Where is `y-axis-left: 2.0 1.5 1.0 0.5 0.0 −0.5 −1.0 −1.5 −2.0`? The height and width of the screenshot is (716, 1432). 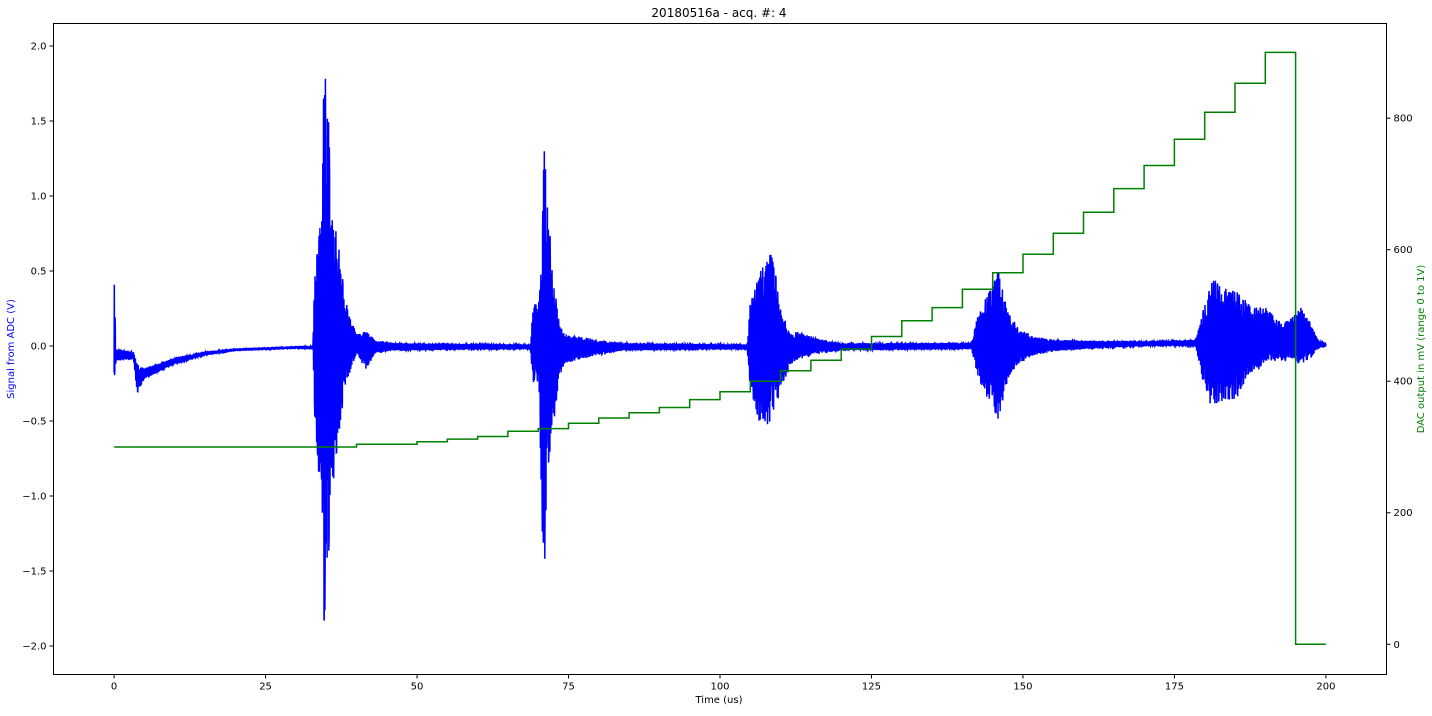
y-axis-left: 2.0 1.5 1.0 0.5 0.0 −0.5 −1.0 −1.5 −2.0 is located at coordinates (38, 347).